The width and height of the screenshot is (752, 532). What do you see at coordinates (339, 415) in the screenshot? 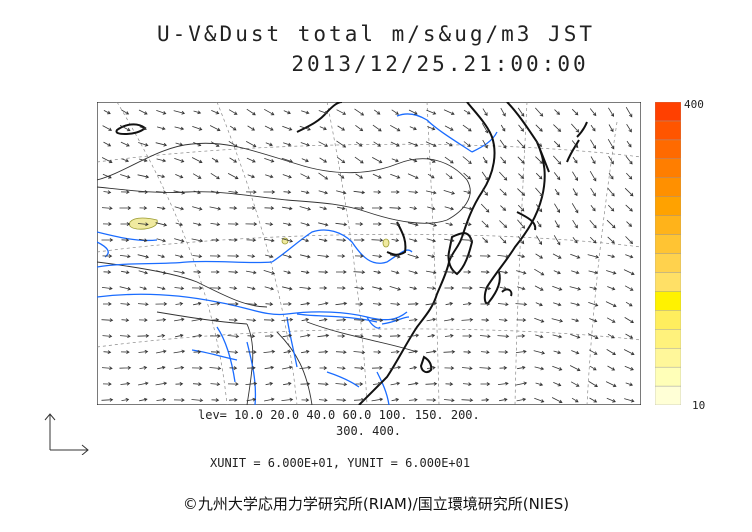
I see `levels-line-1: lev= 10.0 20.0 40.0 60.0 100. 150. 200.` at bounding box center [339, 415].